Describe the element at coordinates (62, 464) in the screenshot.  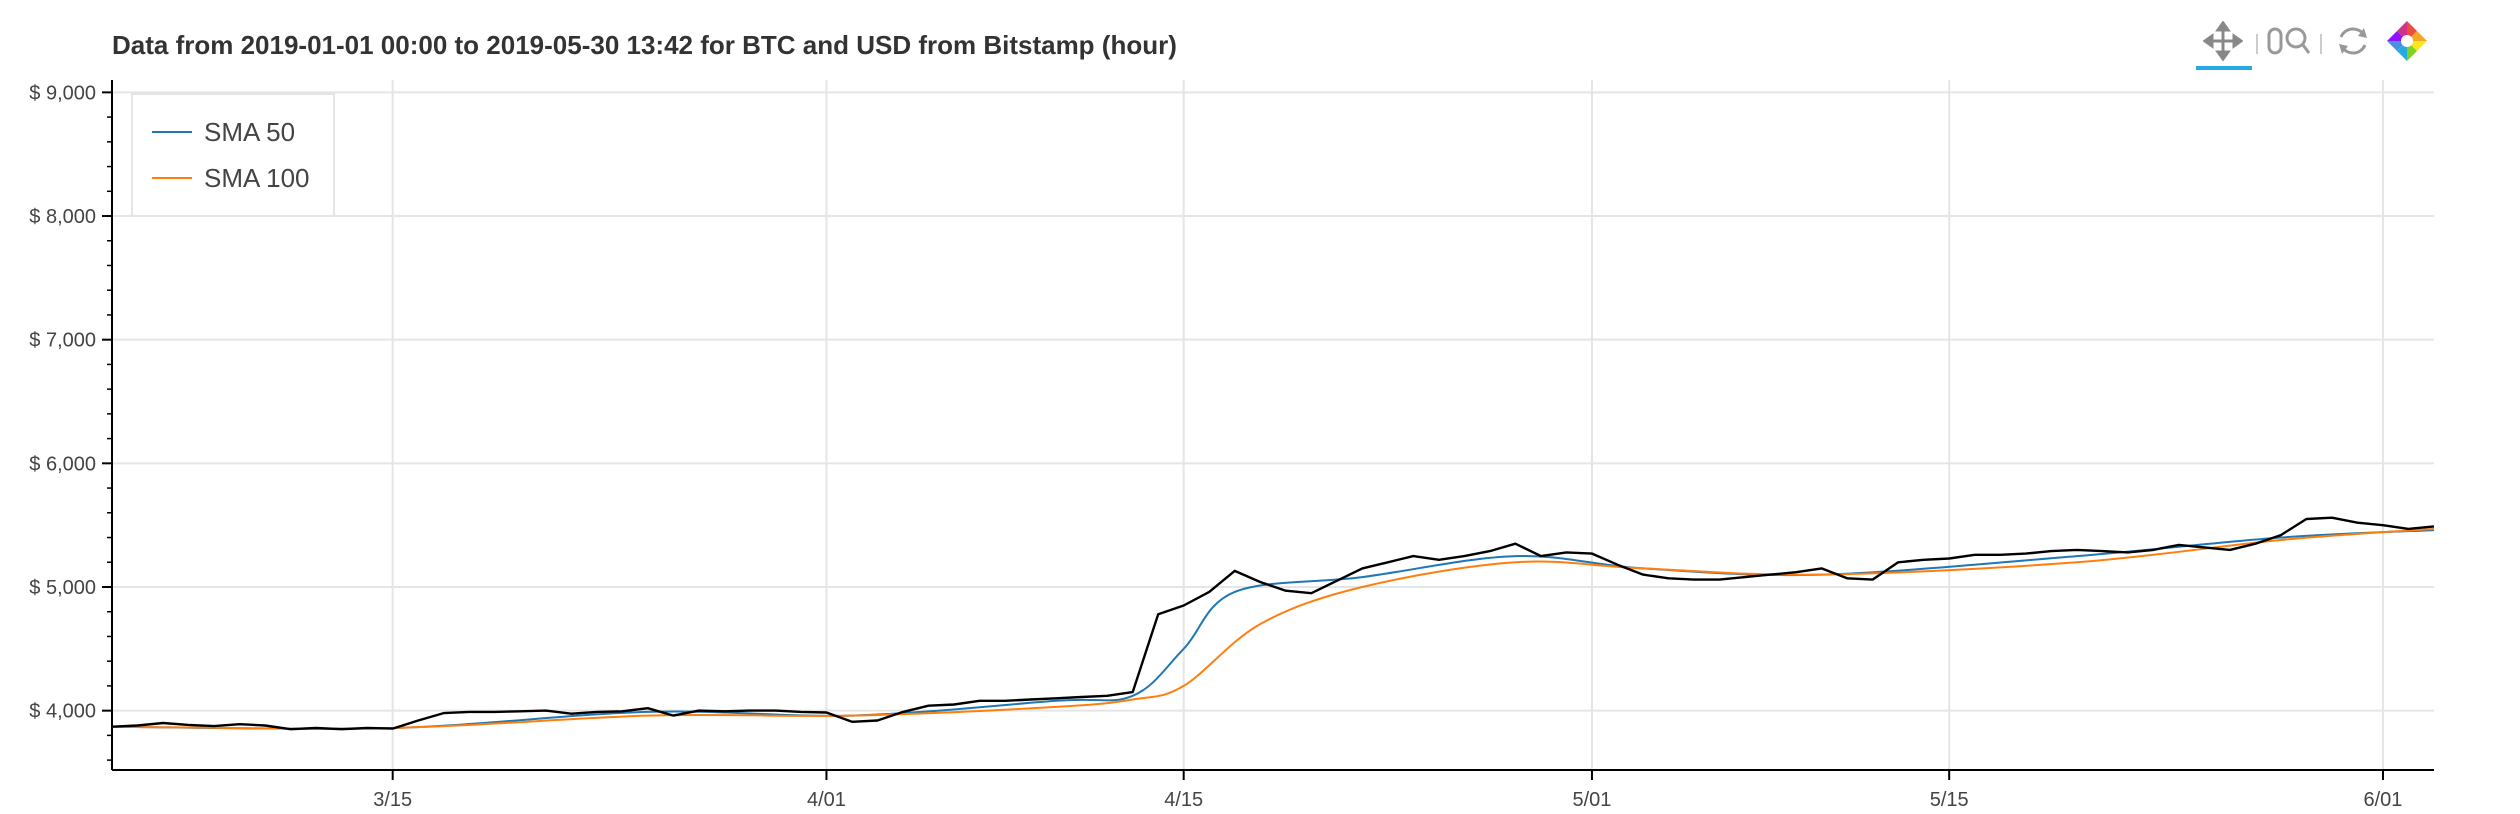
I see `y-tick-label: $ 6,000` at that location.